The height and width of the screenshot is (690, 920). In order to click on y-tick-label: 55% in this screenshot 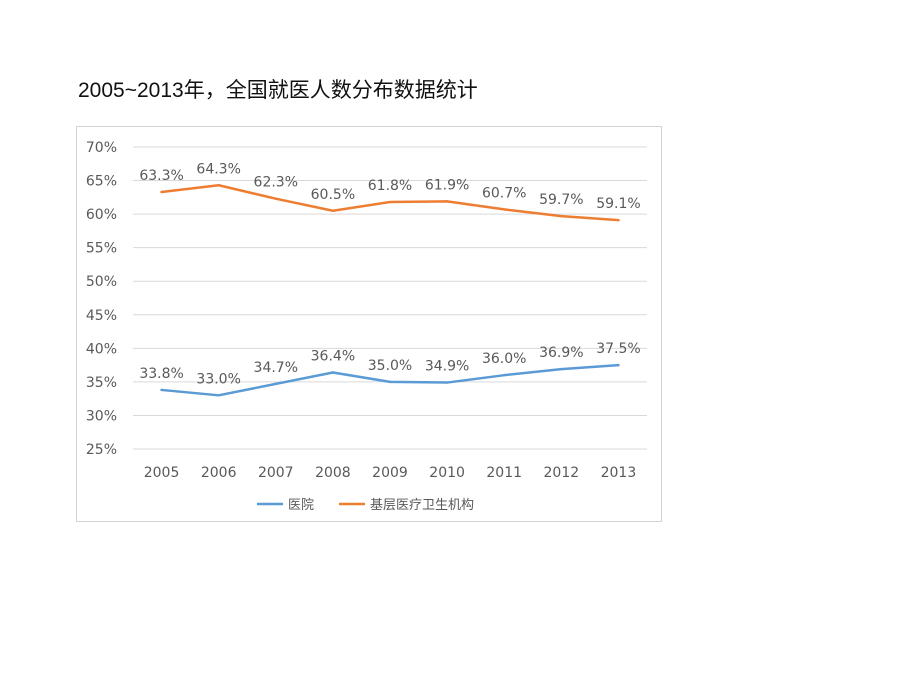, I will do `click(101, 249)`.